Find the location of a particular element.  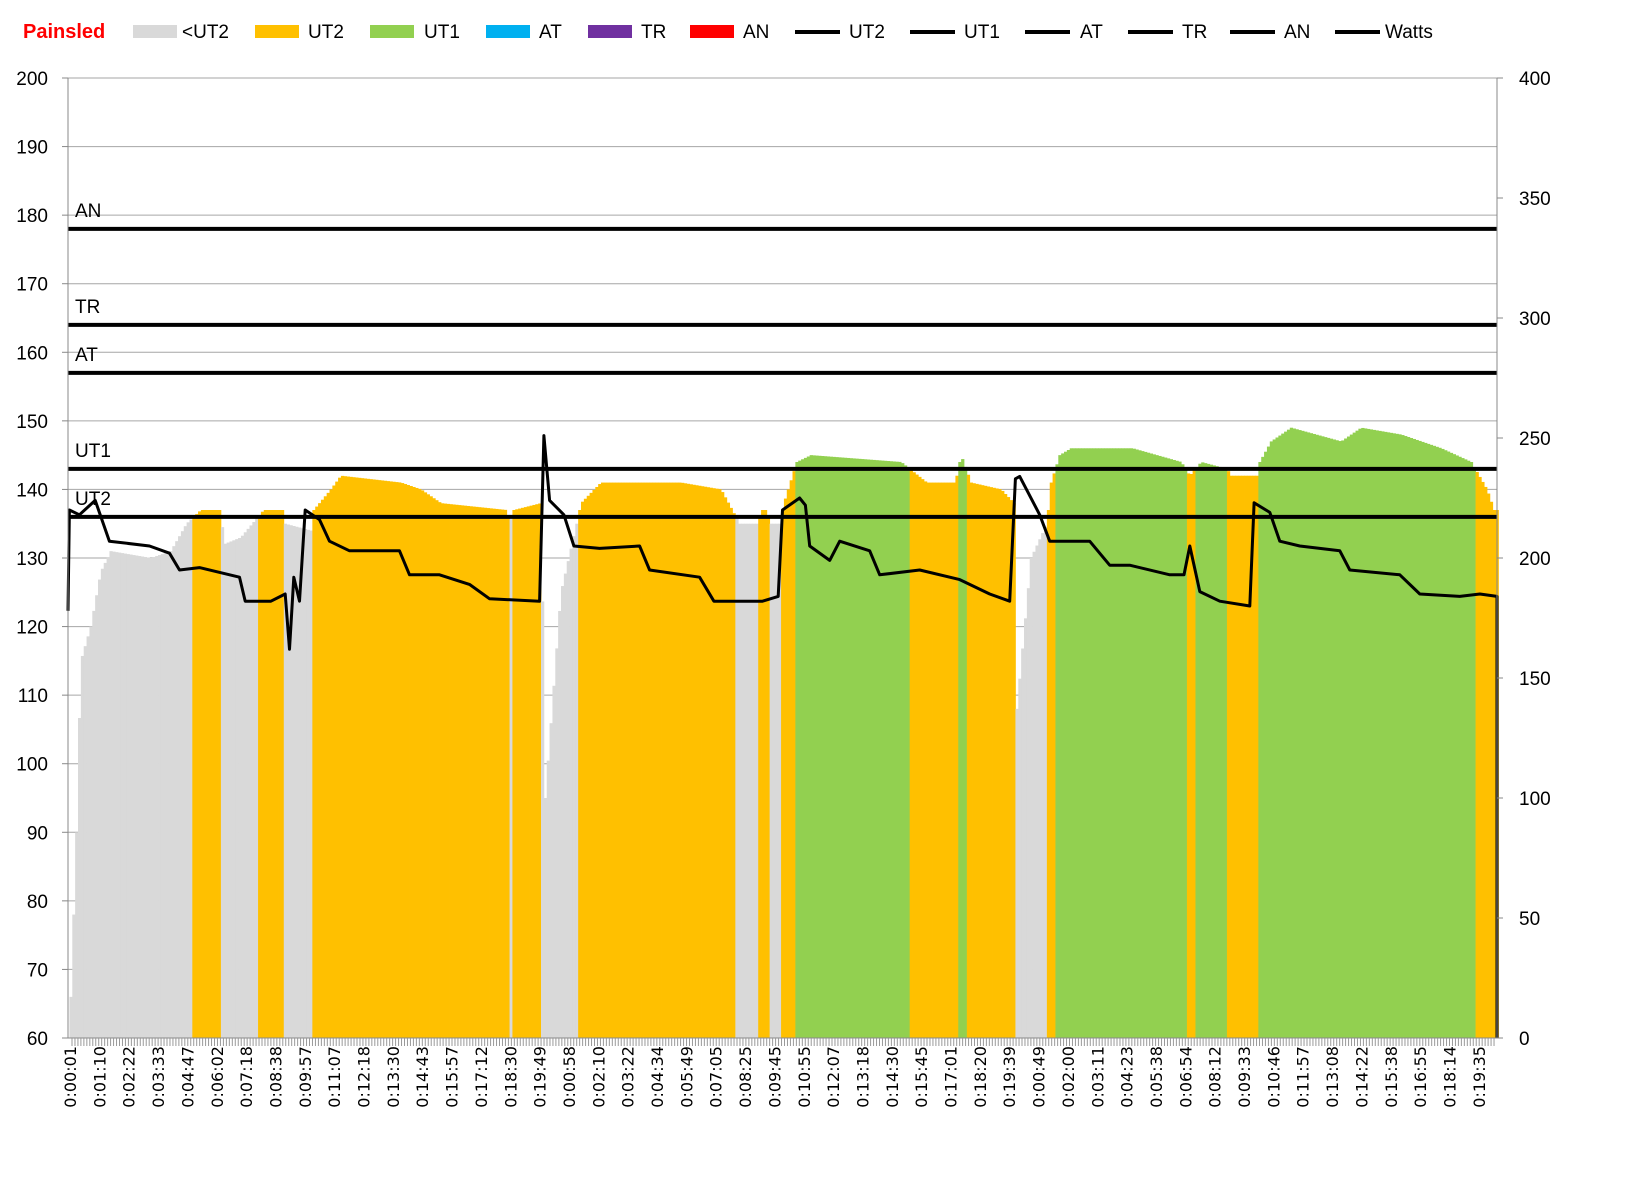

legend-label-7: UT1 is located at coordinates (982, 32).